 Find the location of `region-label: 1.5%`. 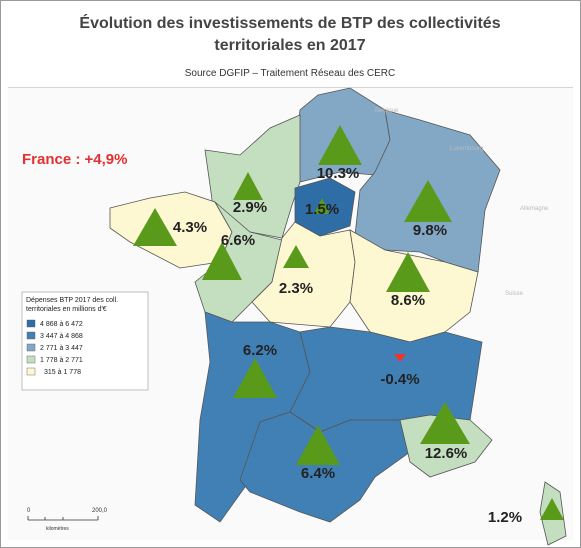

region-label: 1.5% is located at coordinates (322, 209).